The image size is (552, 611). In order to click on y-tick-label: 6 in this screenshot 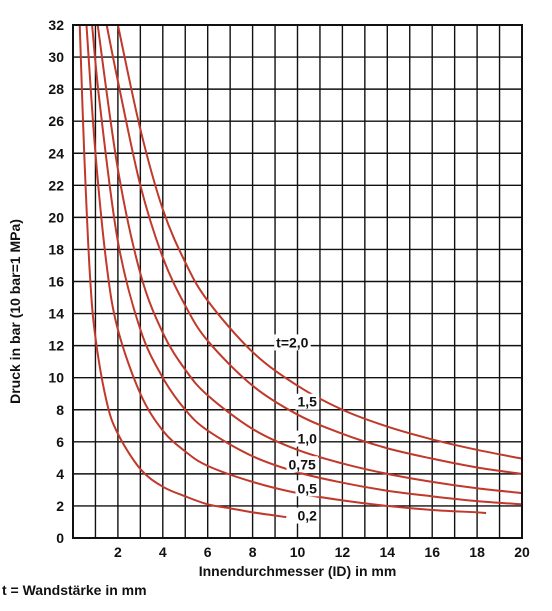, I will do `click(60, 442)`.